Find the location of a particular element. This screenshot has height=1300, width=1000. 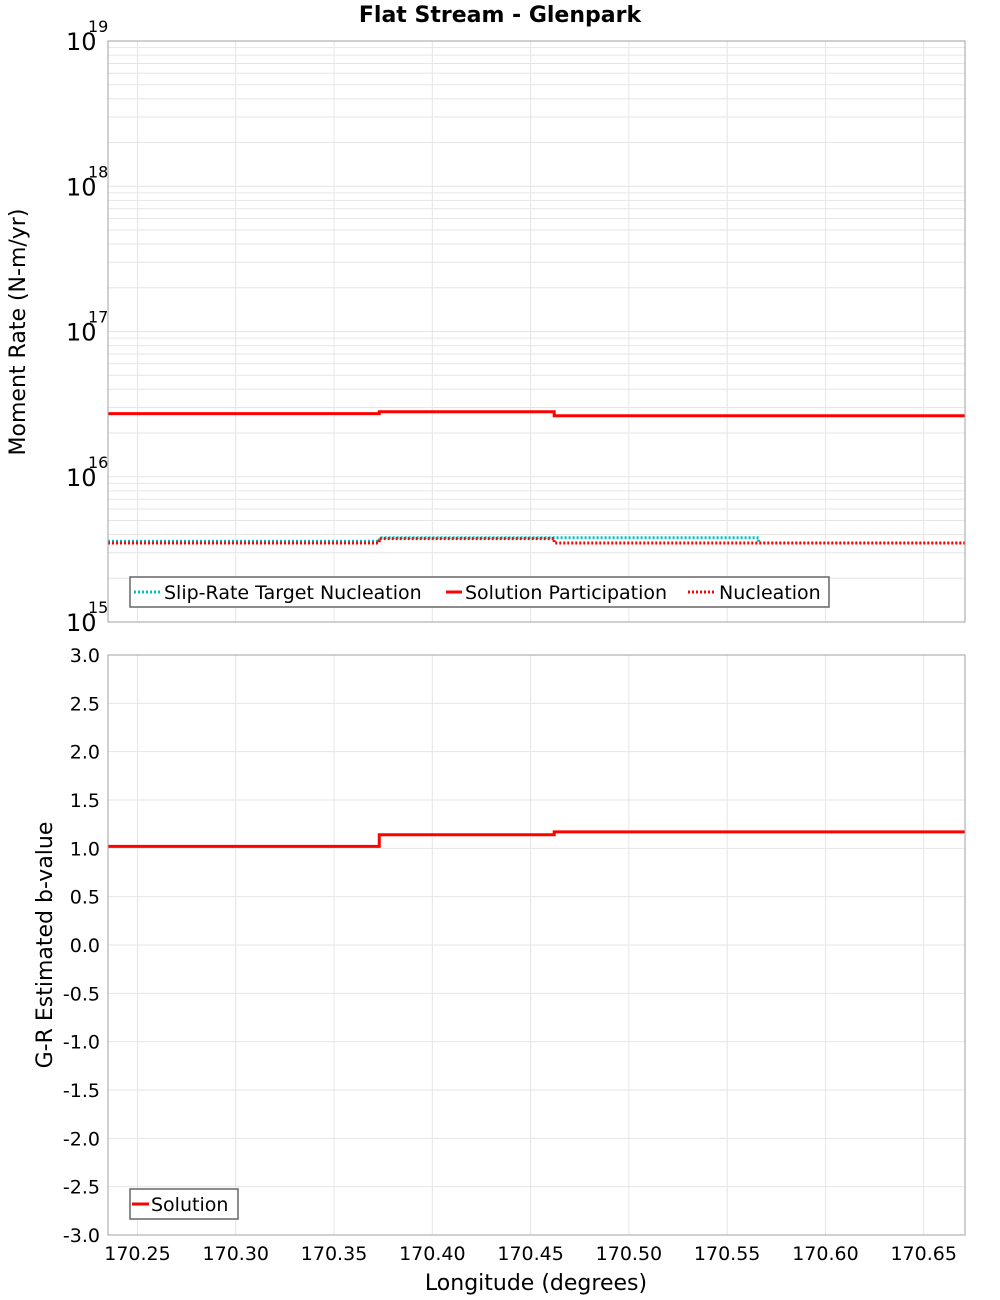

y-tick-label: -2.5 is located at coordinates (81, 1188).